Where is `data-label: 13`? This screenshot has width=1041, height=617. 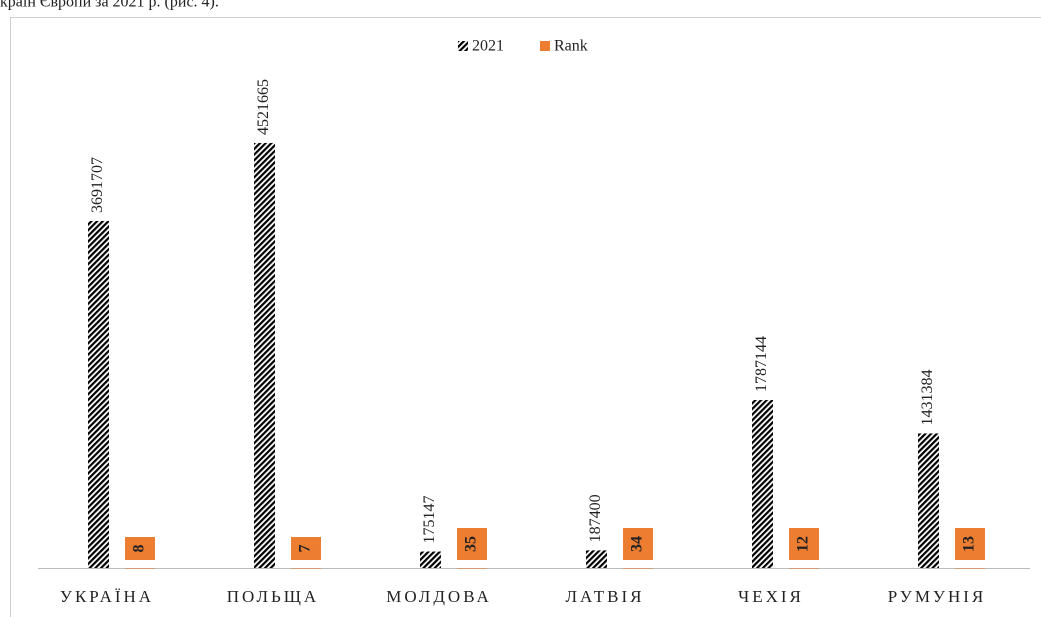 data-label: 13 is located at coordinates (969, 544).